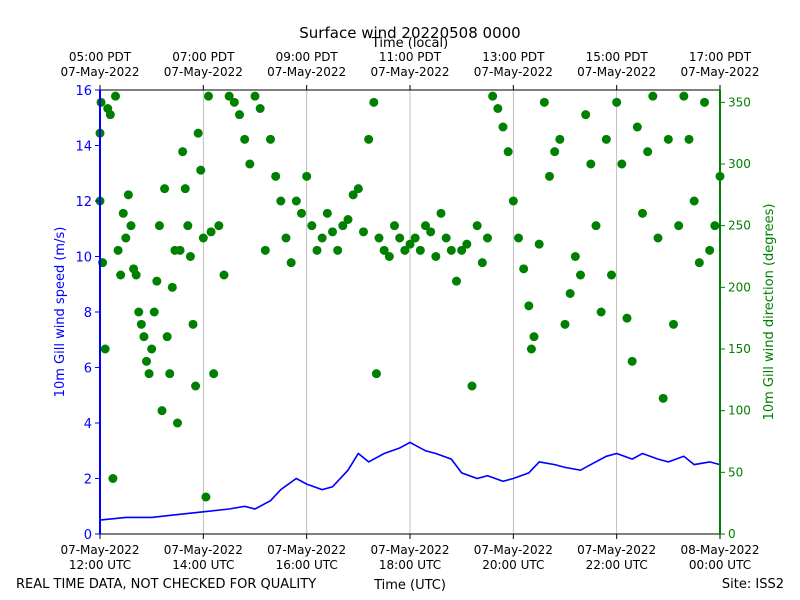  What do you see at coordinates (83, 147) in the screenshot?
I see `left-tick-label-7: 14` at bounding box center [83, 147].